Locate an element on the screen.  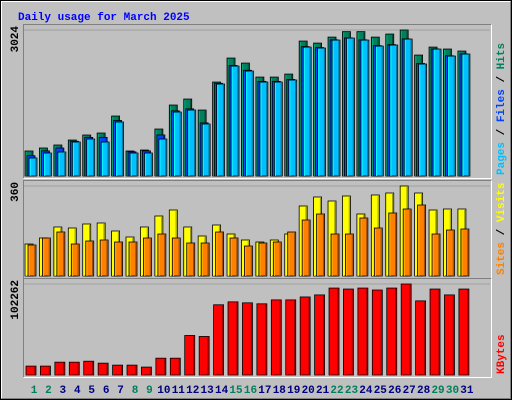
chart-title: Daily usage for March 2025 is located at coordinates (104, 18).